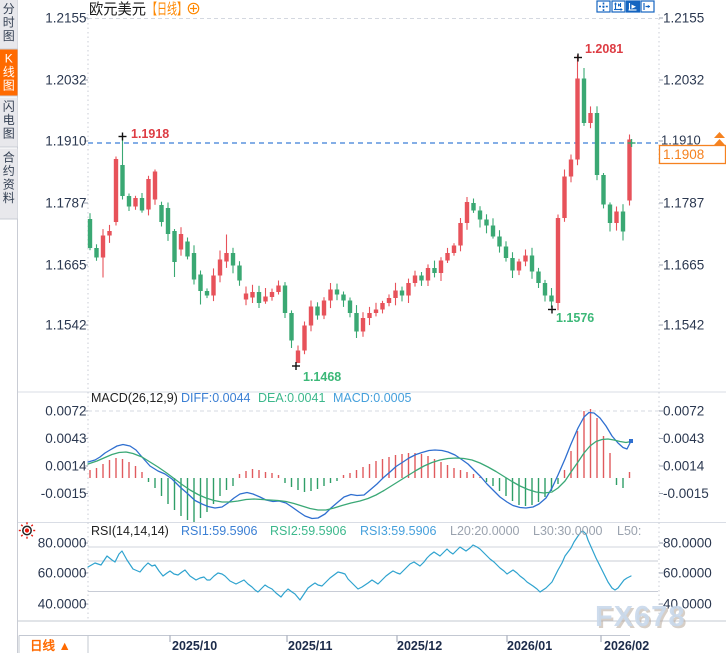  I want to click on svg-text: 欧元美元, so click(117, 9).